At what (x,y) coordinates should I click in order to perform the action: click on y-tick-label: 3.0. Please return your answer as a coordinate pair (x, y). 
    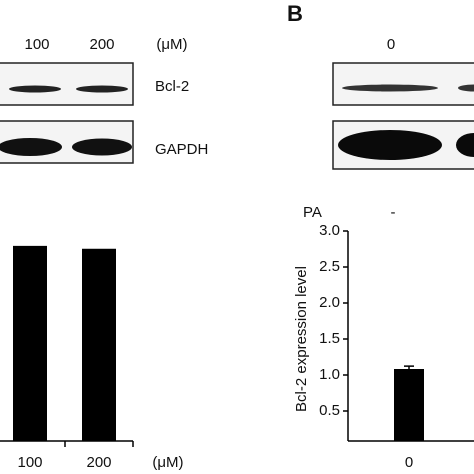
    Looking at the image, I should click on (329, 230).